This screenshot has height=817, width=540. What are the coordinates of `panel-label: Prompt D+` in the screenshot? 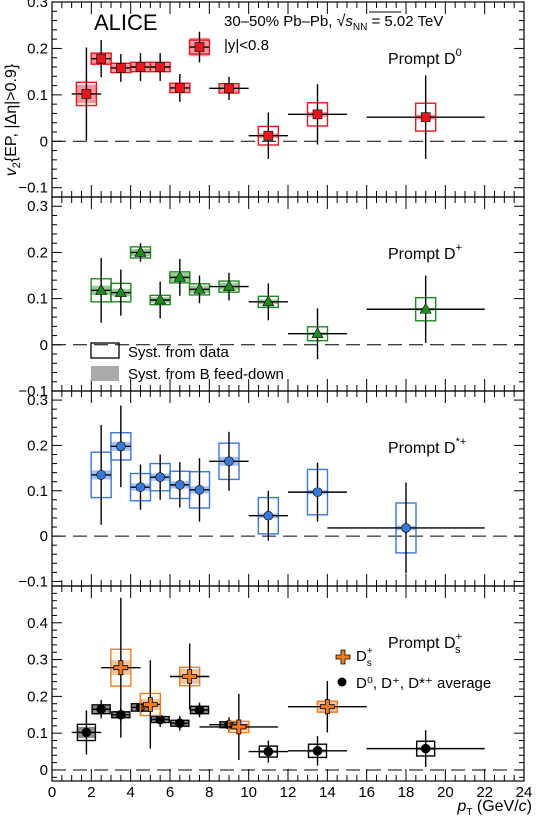 It's located at (425, 252).